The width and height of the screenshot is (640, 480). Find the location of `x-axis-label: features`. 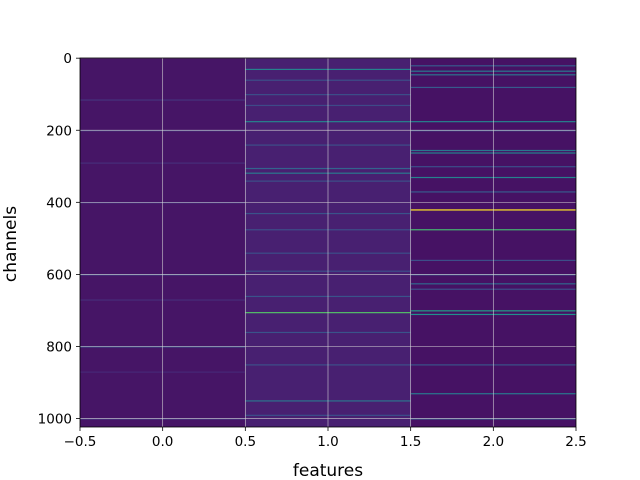

x-axis-label: features is located at coordinates (328, 470).